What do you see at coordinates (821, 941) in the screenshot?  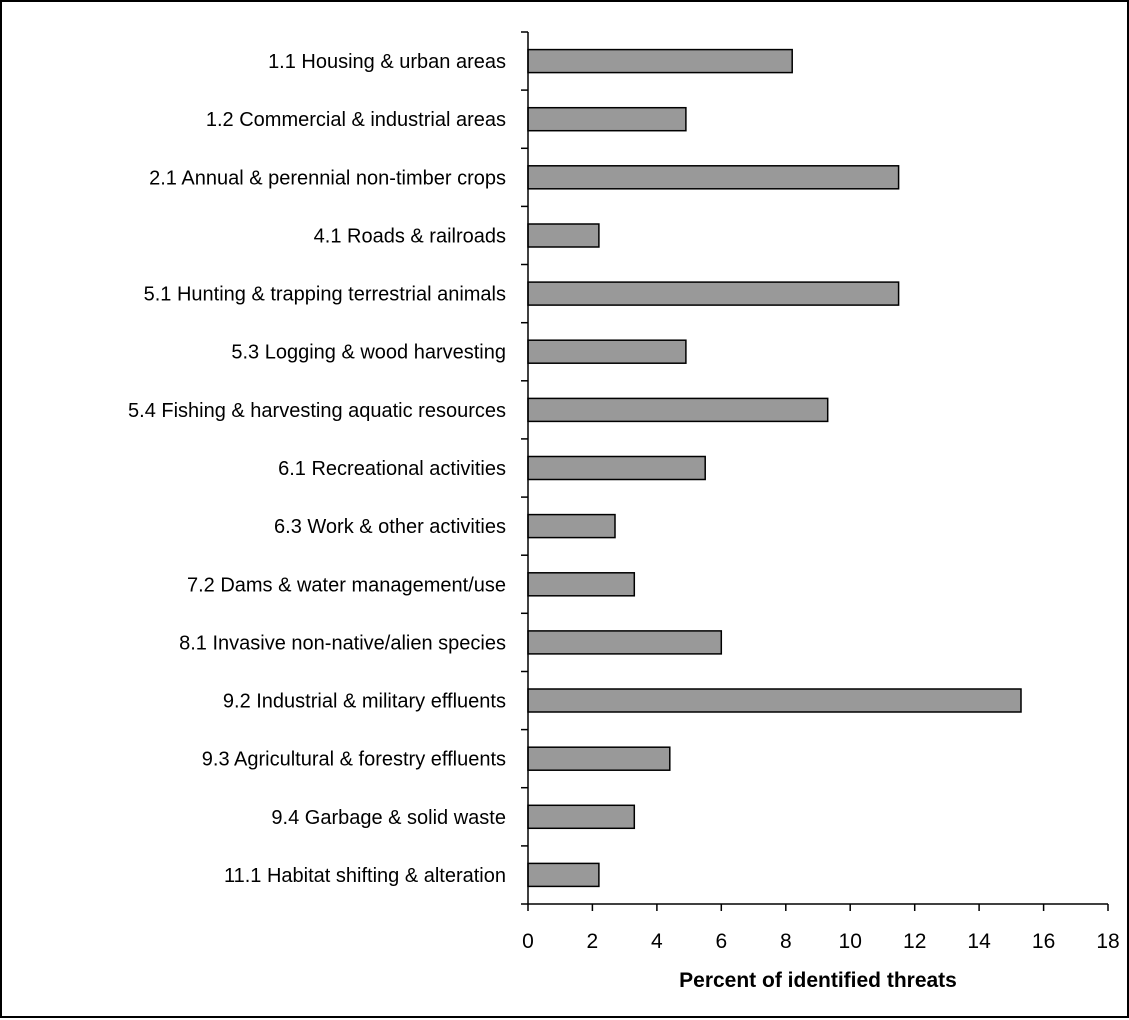 I see `x-tick-labels-group: 0 2 4 6 8 10 12 14 16 18` at bounding box center [821, 941].